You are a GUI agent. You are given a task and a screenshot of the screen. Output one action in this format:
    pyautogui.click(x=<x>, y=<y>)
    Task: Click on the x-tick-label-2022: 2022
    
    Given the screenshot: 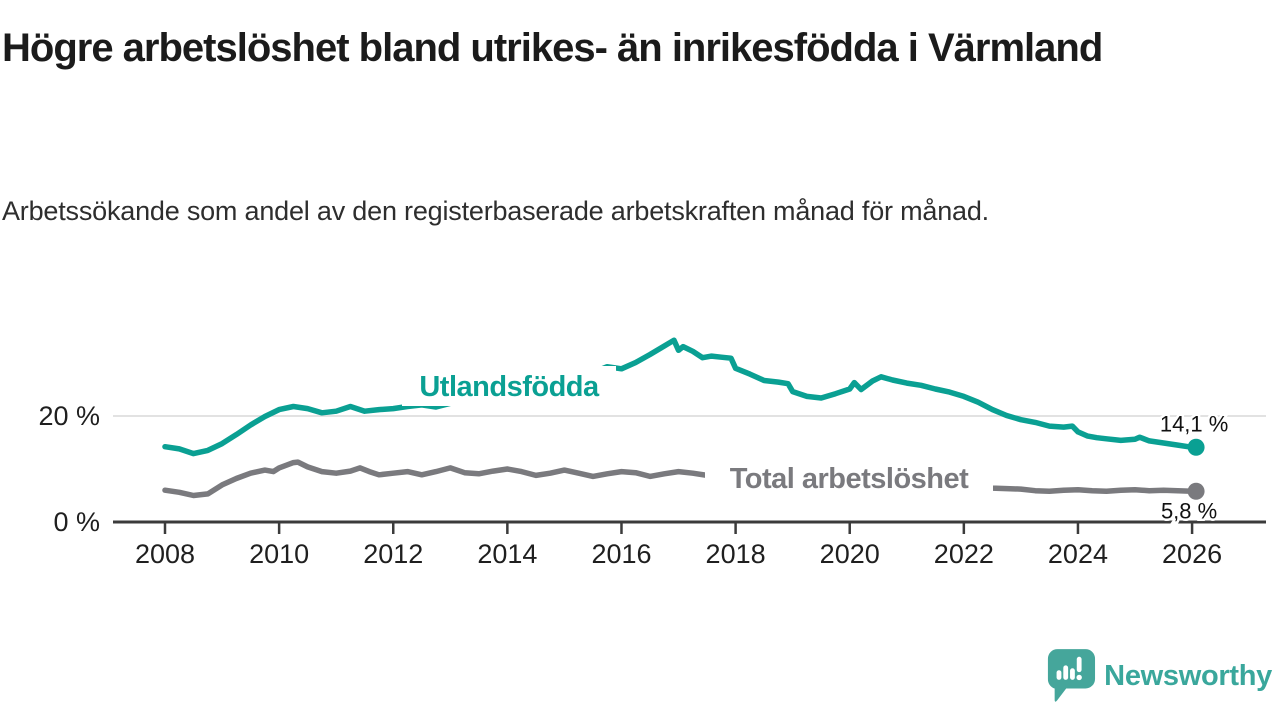 What is the action you would take?
    pyautogui.click(x=964, y=554)
    